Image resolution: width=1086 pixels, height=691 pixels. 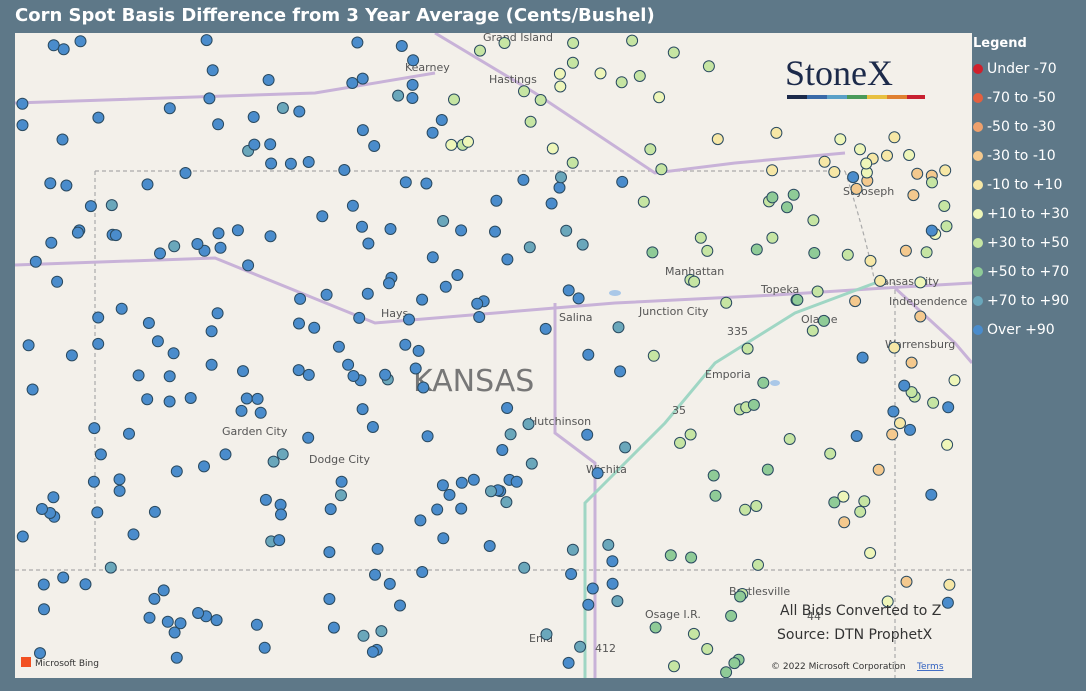 What do you see at coordinates (1028, 213) in the screenshot?
I see `legend-item: +10 to +30` at bounding box center [1028, 213].